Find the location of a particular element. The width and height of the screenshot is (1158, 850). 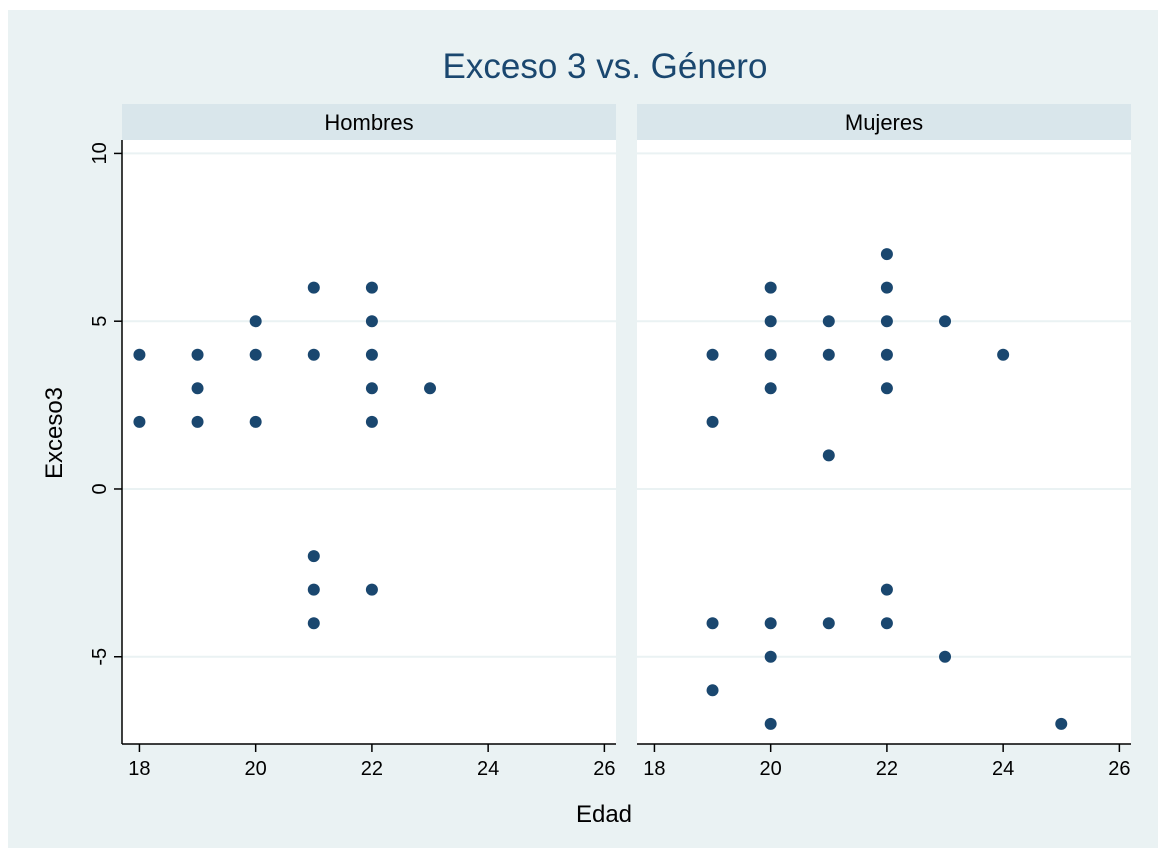

panel-strip-mujeres is located at coordinates (884, 122).